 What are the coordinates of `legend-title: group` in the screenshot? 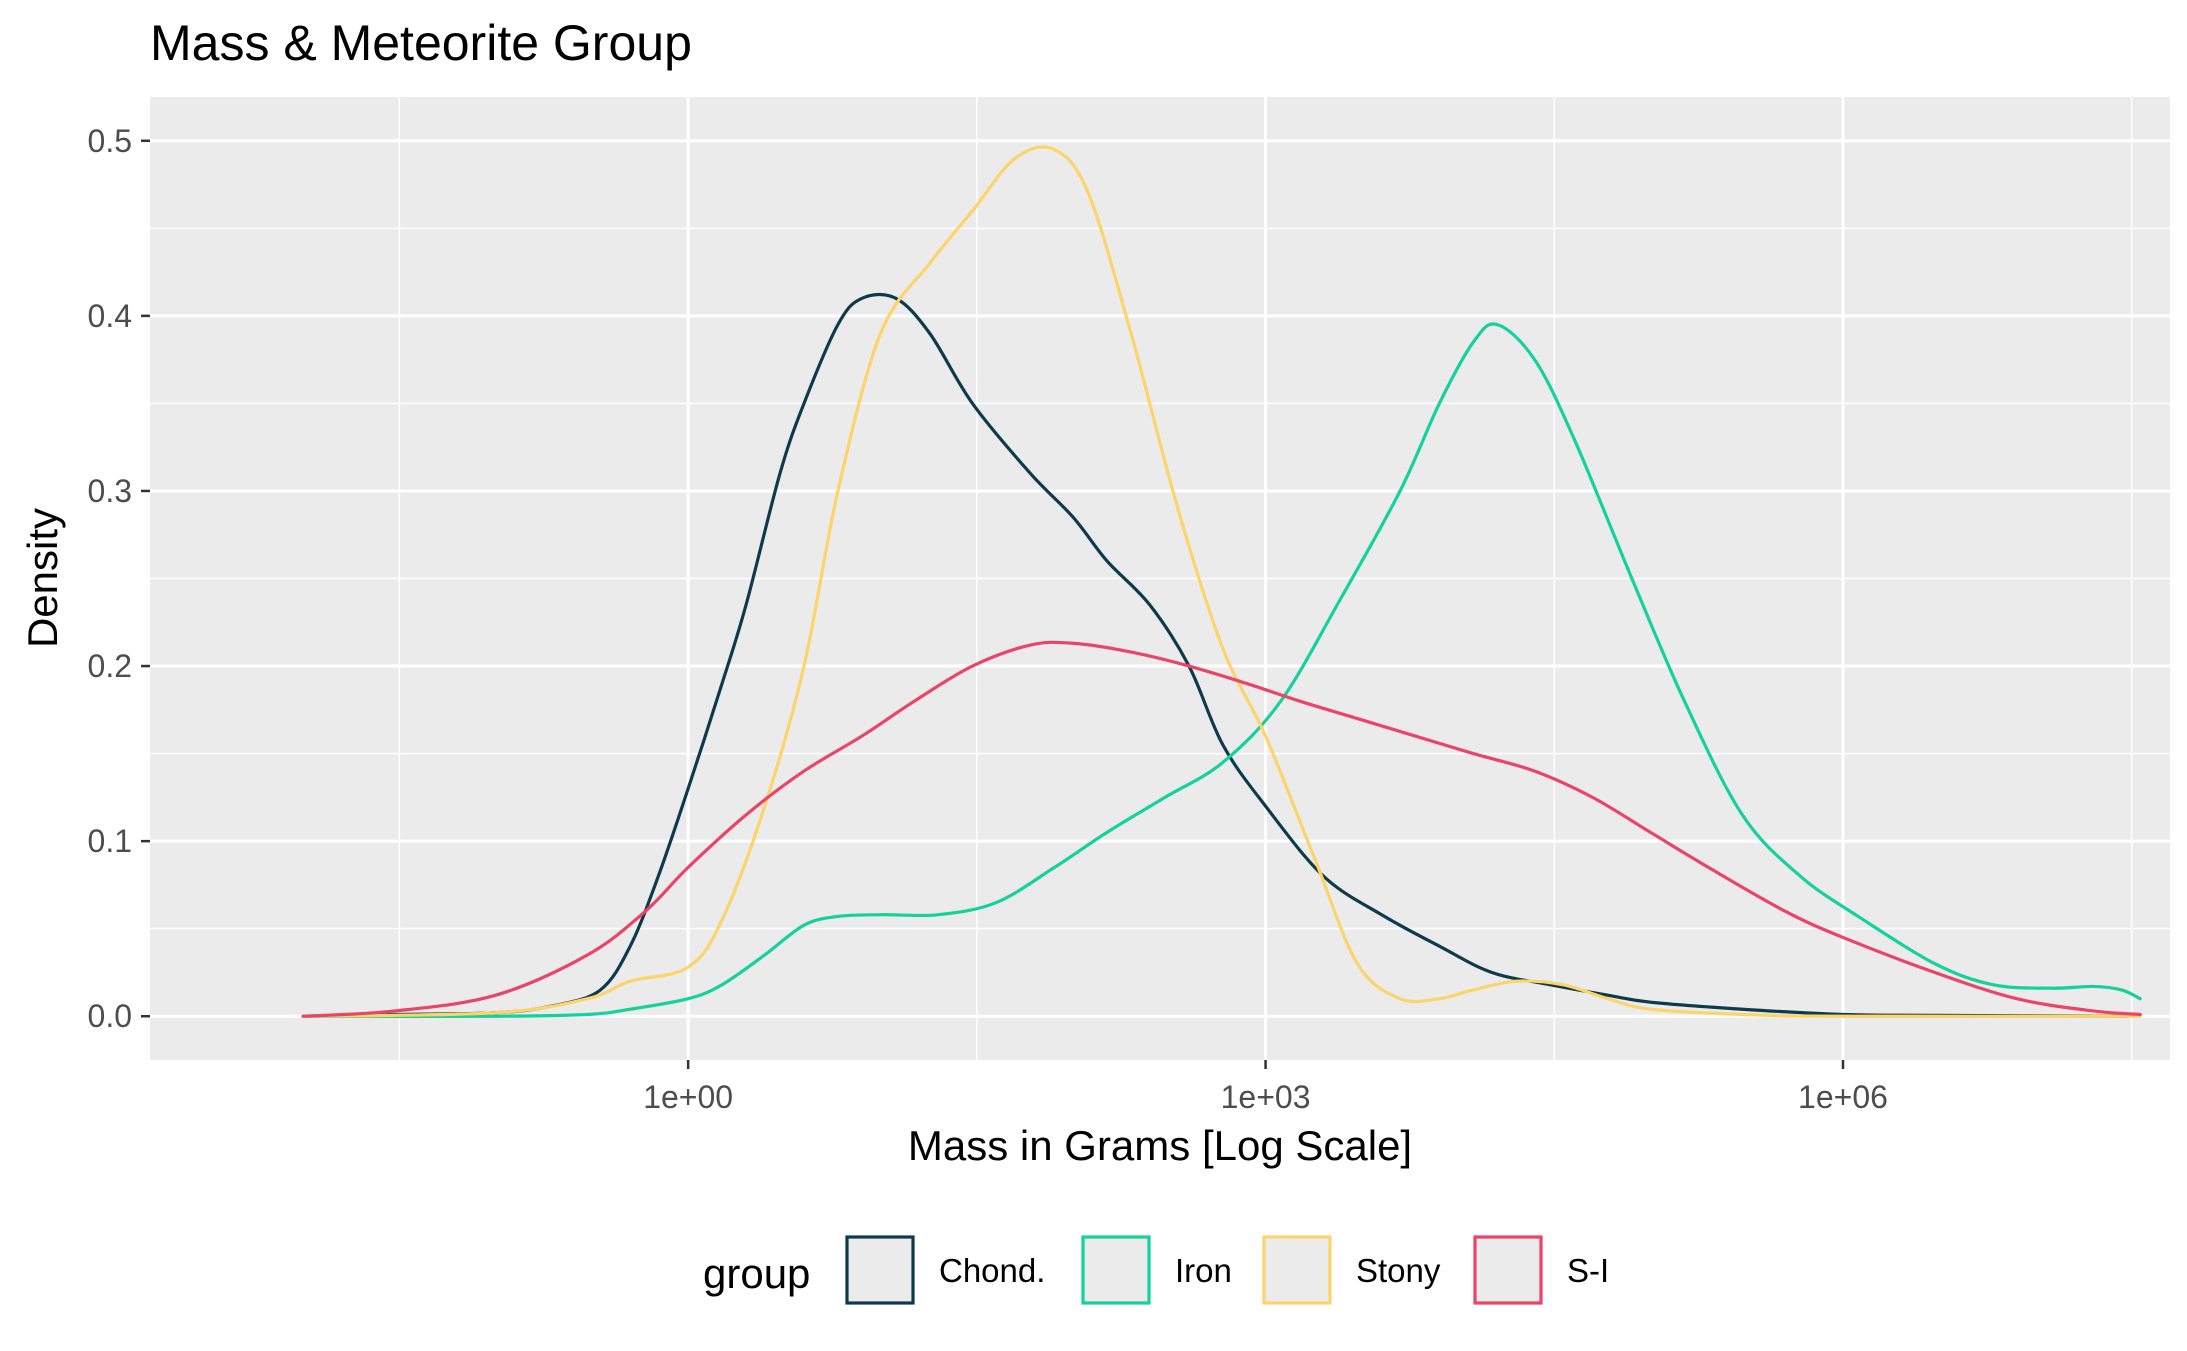 It's located at (756, 1273).